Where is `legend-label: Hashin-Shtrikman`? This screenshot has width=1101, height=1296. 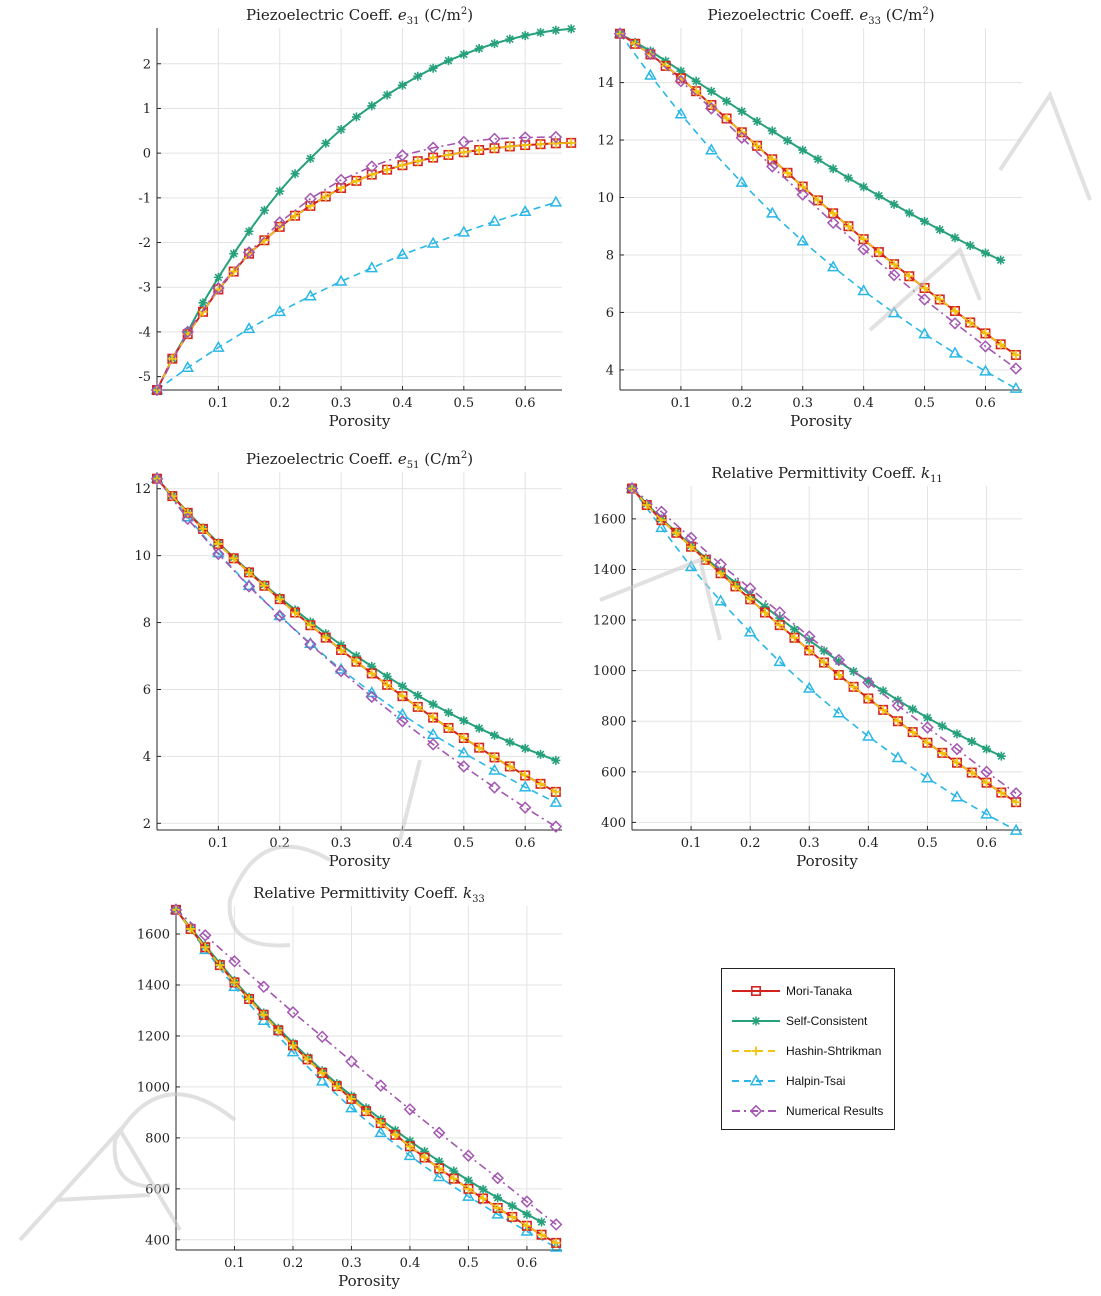
legend-label: Hashin-Shtrikman is located at coordinates (834, 1051).